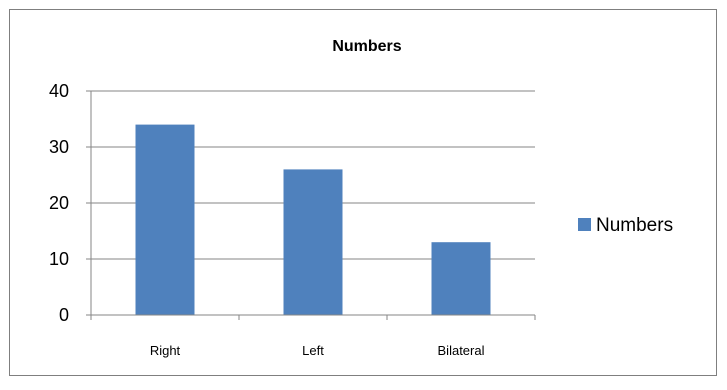  I want to click on bar-bilateral, so click(461, 278).